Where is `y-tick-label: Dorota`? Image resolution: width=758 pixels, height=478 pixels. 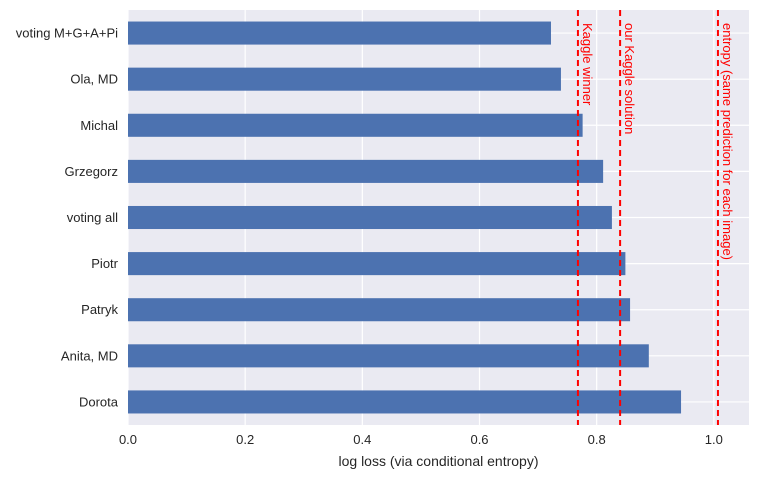 y-tick-label: Dorota is located at coordinates (99, 401).